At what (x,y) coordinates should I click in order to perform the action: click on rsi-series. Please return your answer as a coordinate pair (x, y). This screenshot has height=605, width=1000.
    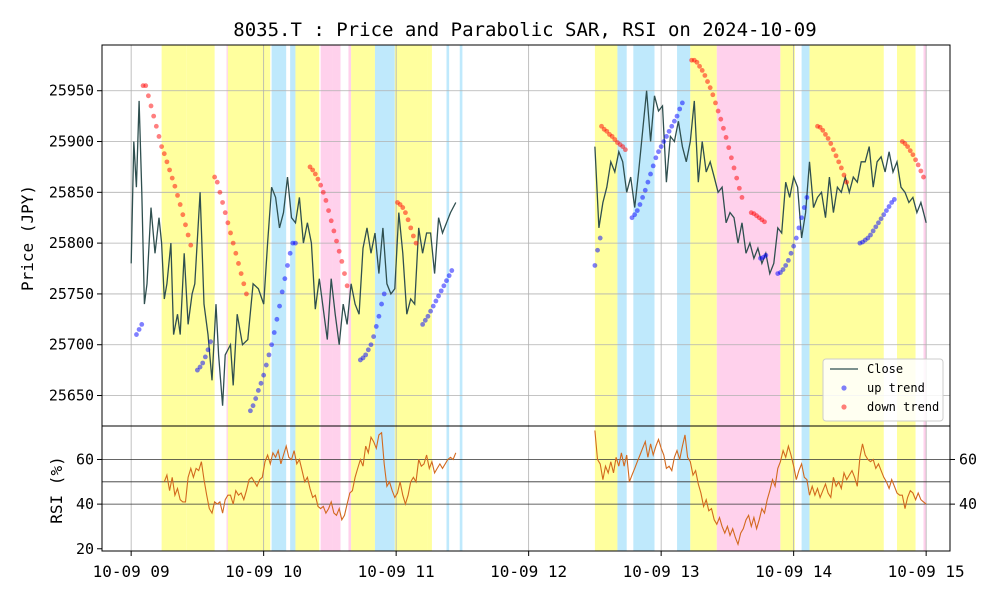
    Looking at the image, I should click on (545, 488).